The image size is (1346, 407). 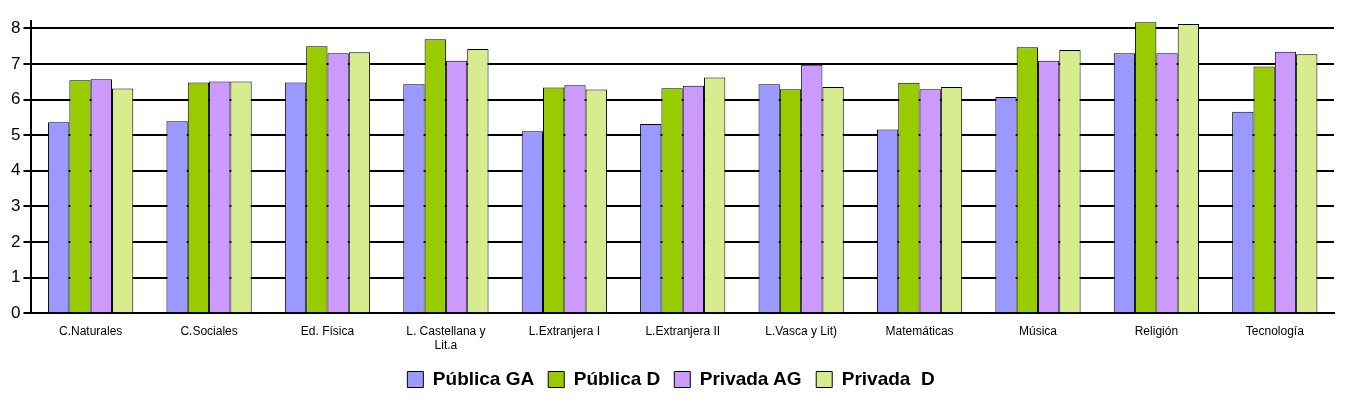 What do you see at coordinates (483, 378) in the screenshot?
I see `legend-label: Pública GA` at bounding box center [483, 378].